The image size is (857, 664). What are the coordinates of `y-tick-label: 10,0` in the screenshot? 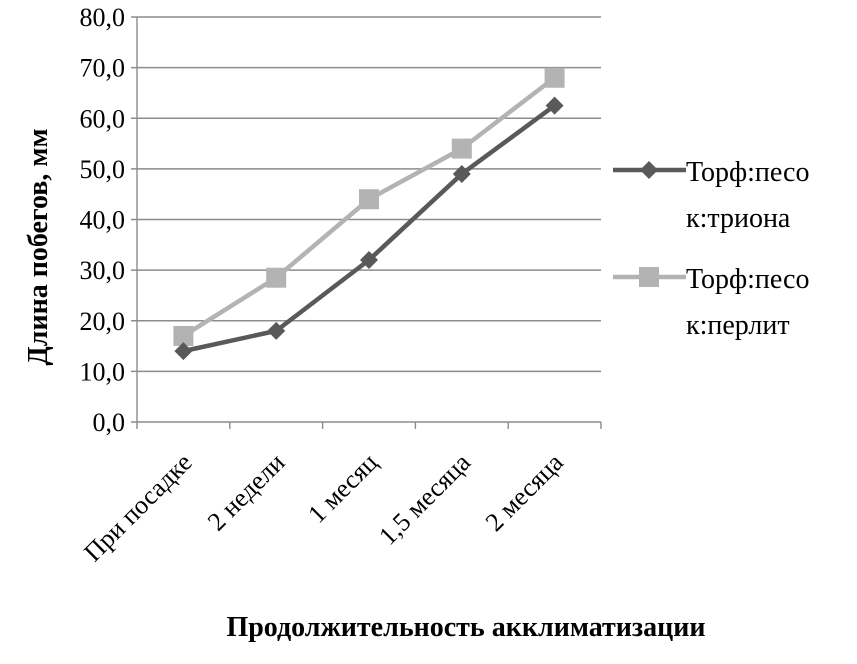 It's located at (103, 371).